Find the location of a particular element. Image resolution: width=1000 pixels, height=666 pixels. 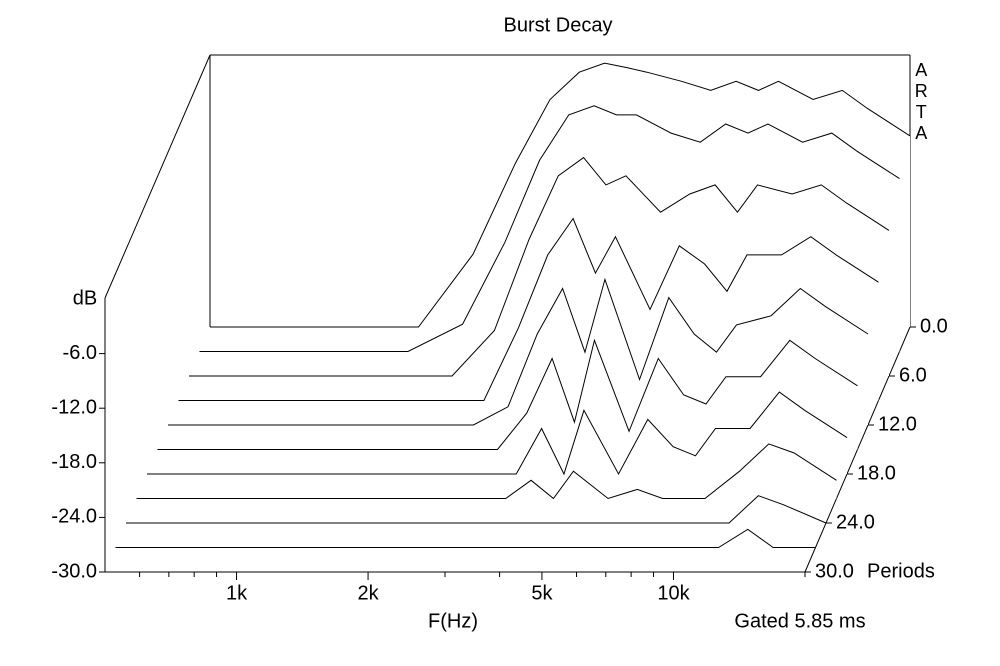

z-tick-label: 12.0 is located at coordinates (897, 424).